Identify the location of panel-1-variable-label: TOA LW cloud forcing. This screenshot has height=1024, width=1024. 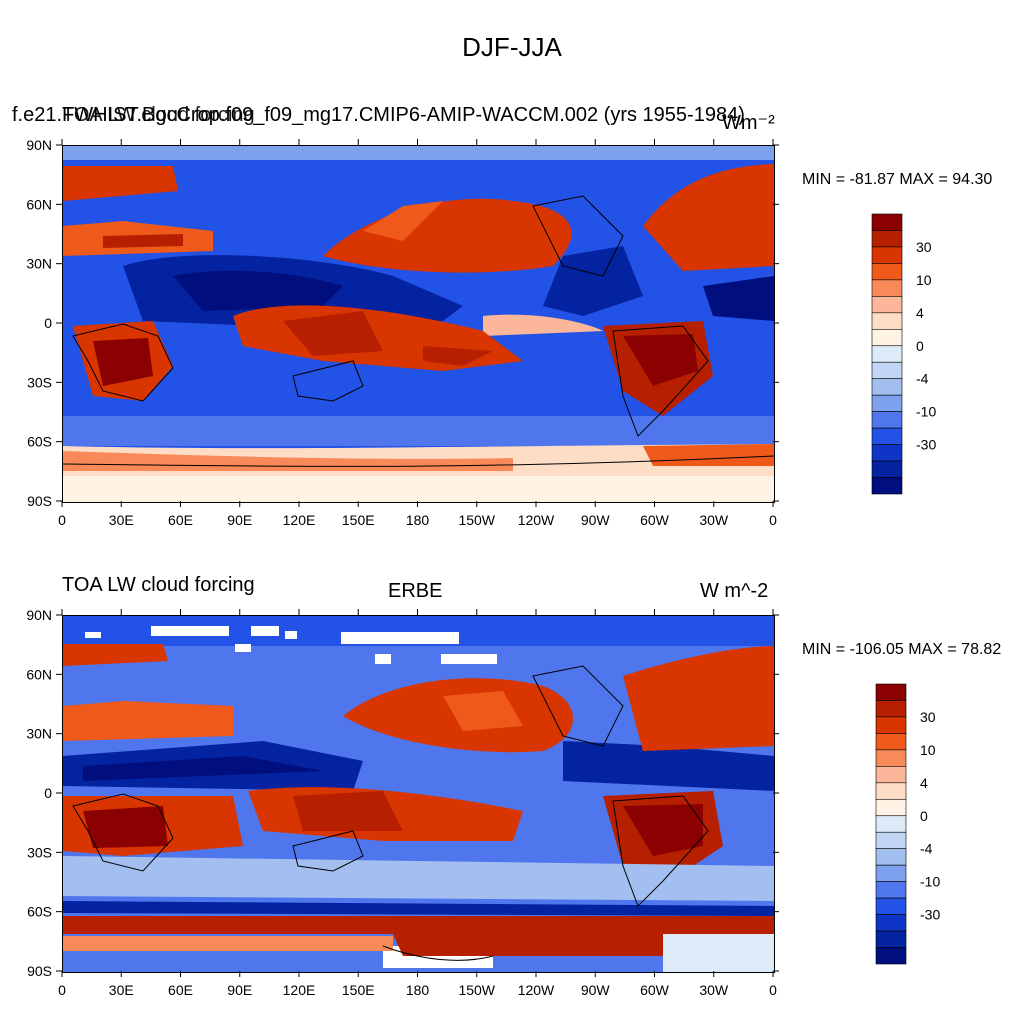
(158, 115).